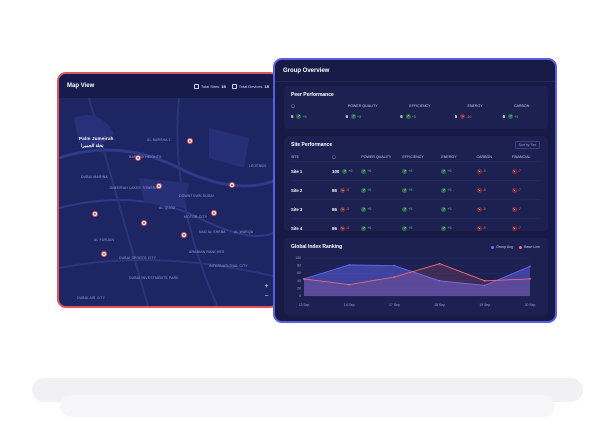 The width and height of the screenshot is (615, 421). Describe the element at coordinates (138, 258) in the screenshot. I see `map-place-label: DUBAI SPORTS CITY` at that location.